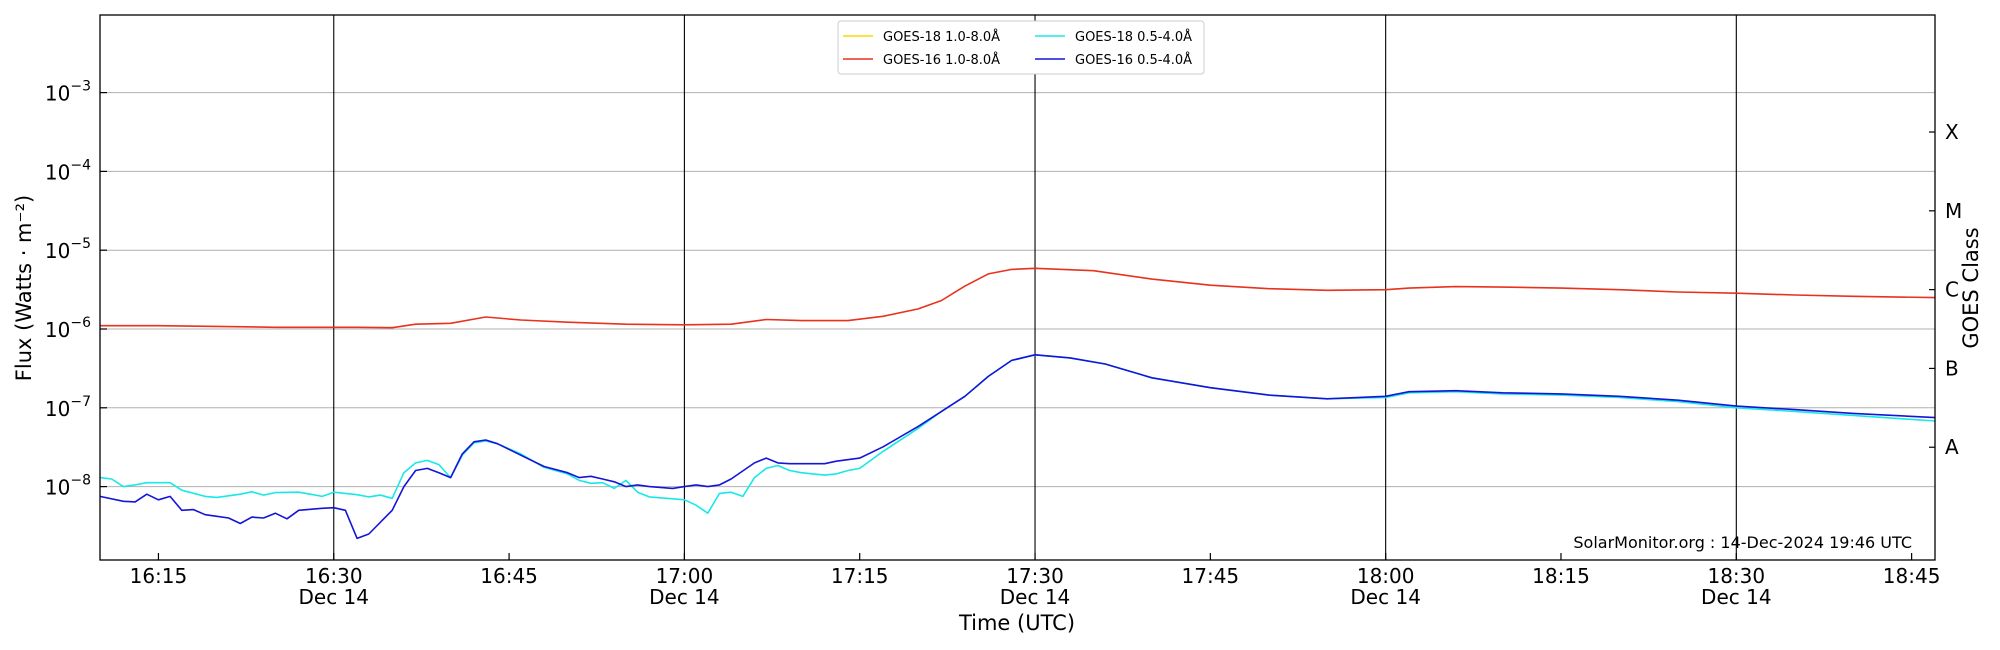  Describe the element at coordinates (68, 170) in the screenshot. I see `y-tick-label: 10⁻⁴` at that location.